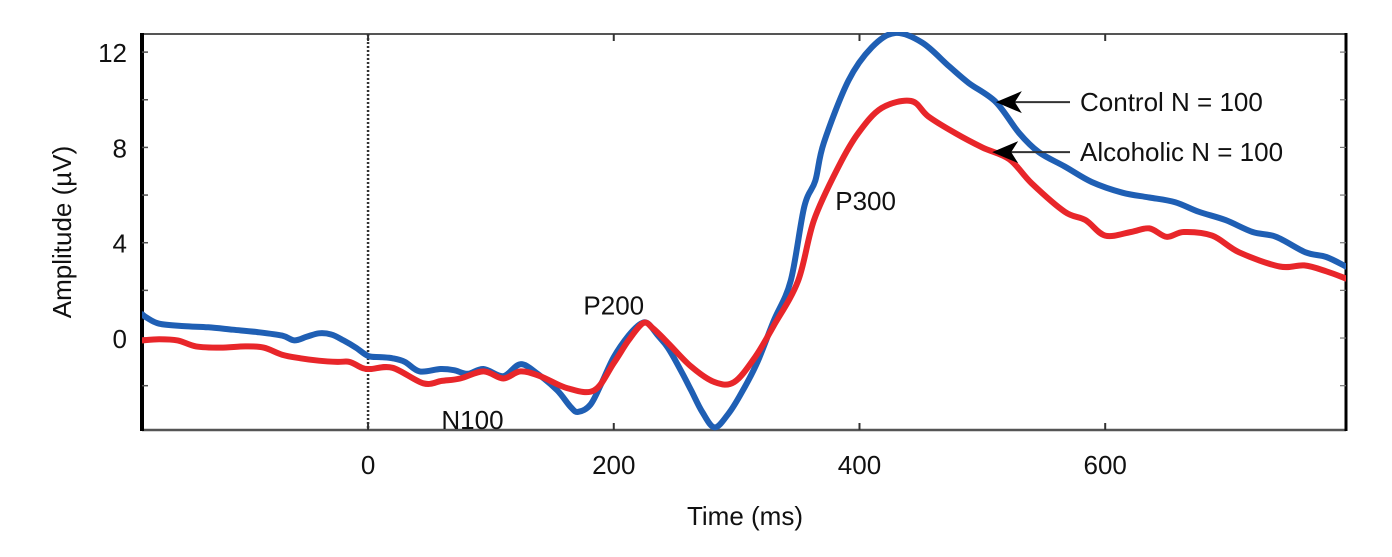 The height and width of the screenshot is (557, 1392). I want to click on y-axis-label: Amplitude (µV), so click(62, 232).